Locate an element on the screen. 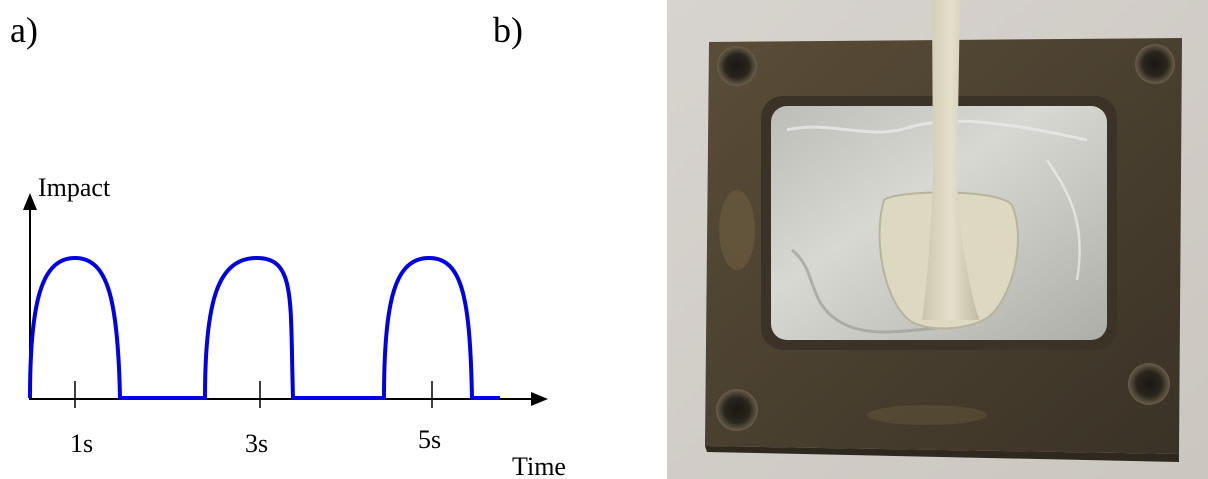  x-axis-arrowhead is located at coordinates (539, 399).